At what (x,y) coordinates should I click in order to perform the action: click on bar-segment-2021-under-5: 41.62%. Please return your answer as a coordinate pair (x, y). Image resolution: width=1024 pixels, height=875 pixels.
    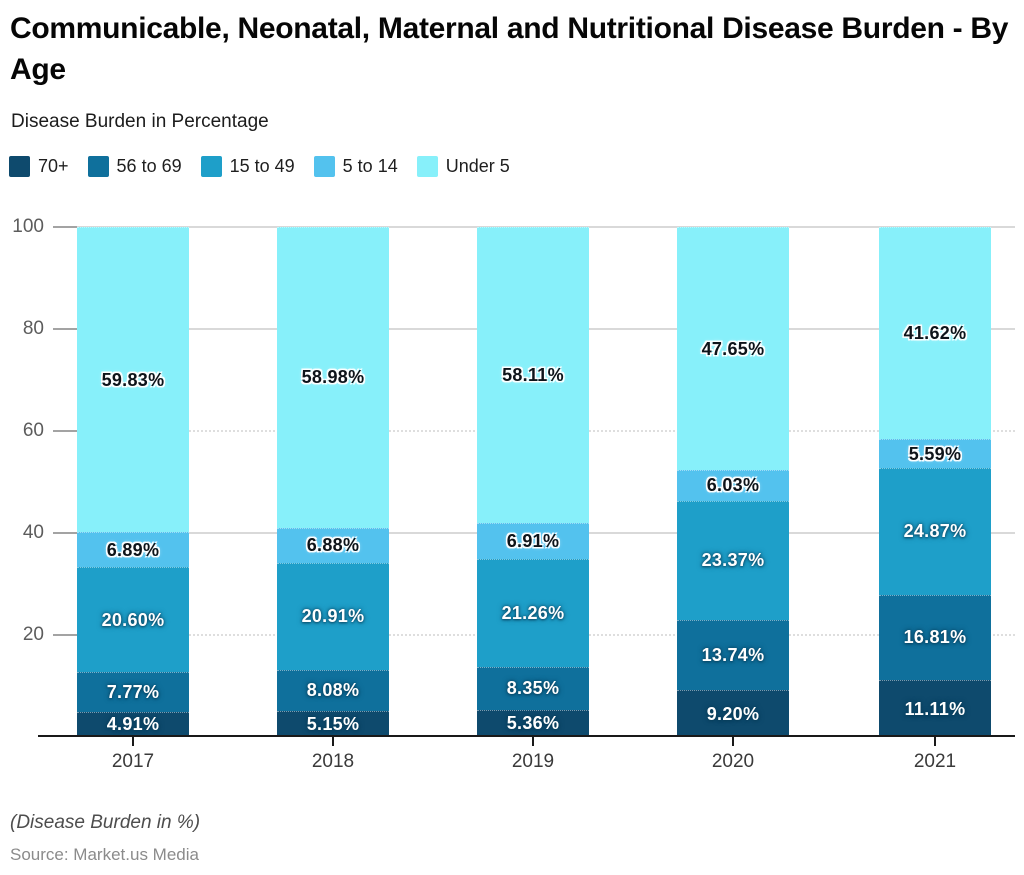
    Looking at the image, I should click on (935, 333).